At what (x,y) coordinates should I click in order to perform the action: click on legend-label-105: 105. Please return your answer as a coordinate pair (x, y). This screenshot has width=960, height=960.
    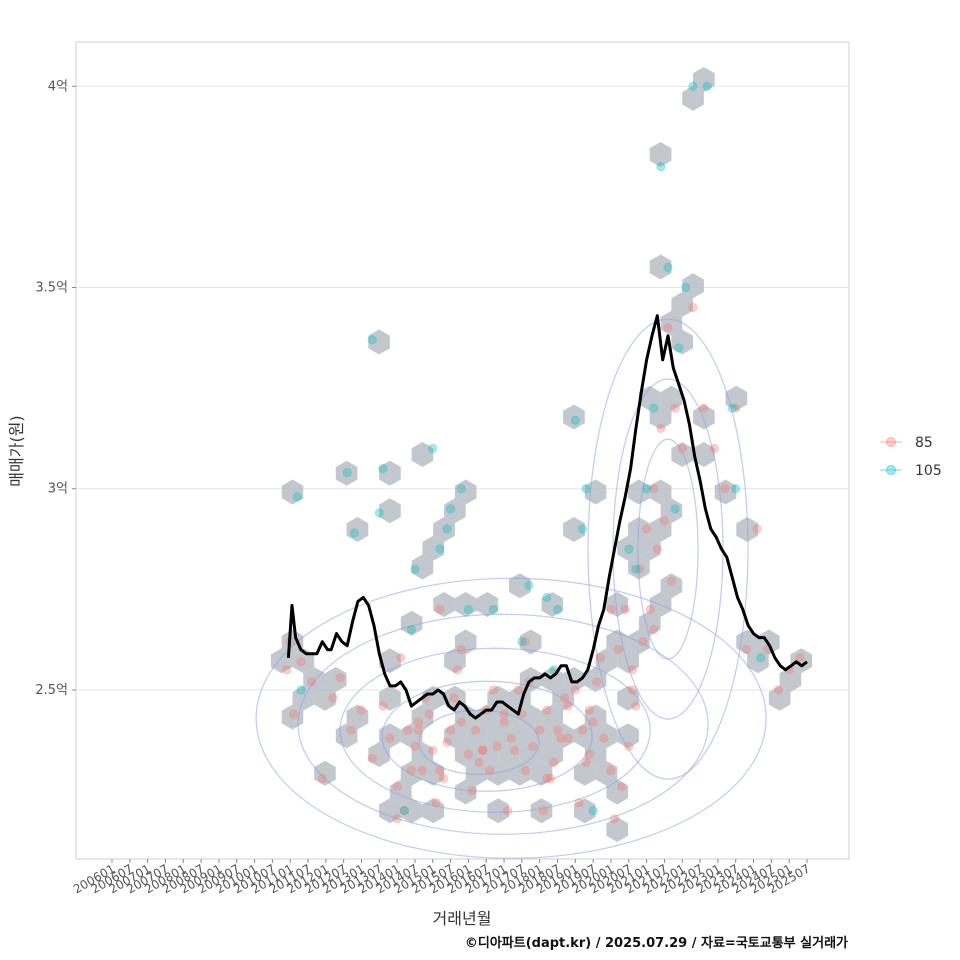
    Looking at the image, I should click on (928, 471).